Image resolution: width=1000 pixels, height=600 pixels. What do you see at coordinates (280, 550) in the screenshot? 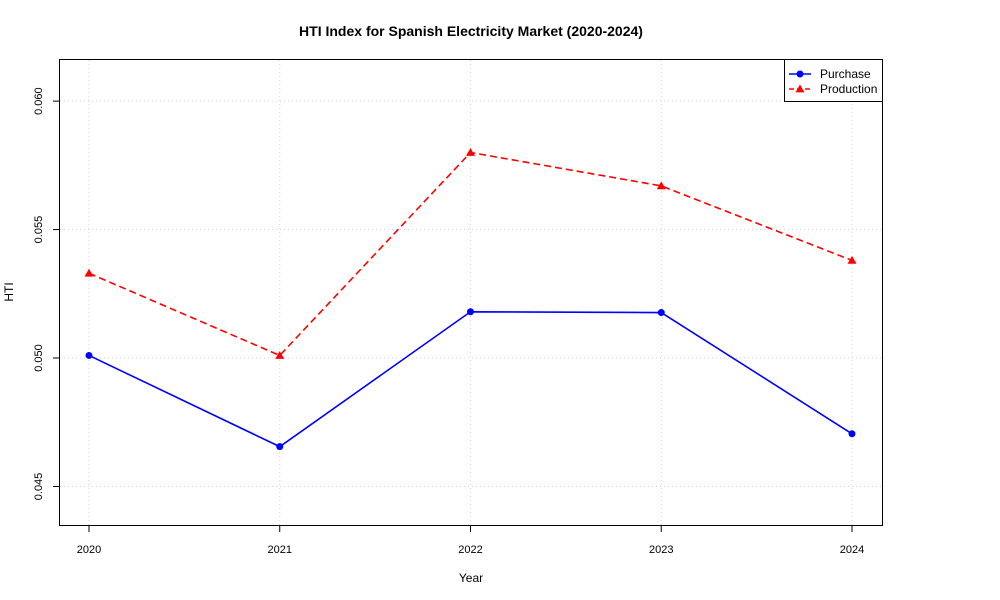
I see `x-tick-label: 2021` at bounding box center [280, 550].